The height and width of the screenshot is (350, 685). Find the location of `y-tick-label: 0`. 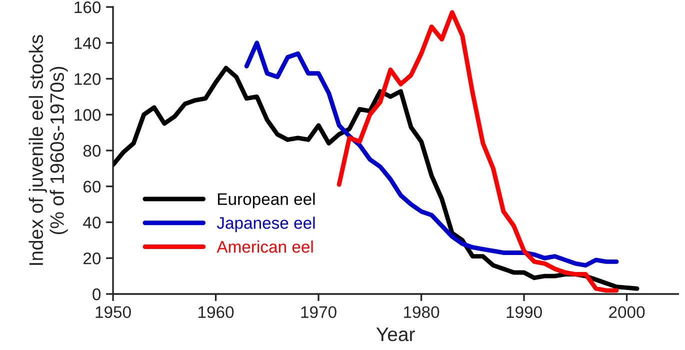

y-tick-label: 0 is located at coordinates (96, 294).